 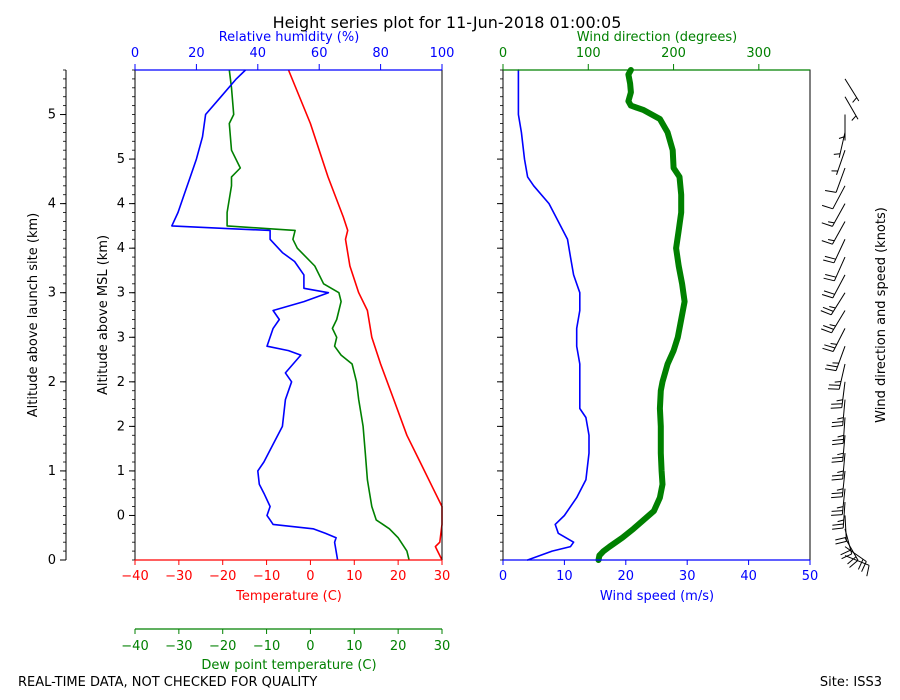 I want to click on dewpoint-tick-label: −40, so click(x=134, y=646).